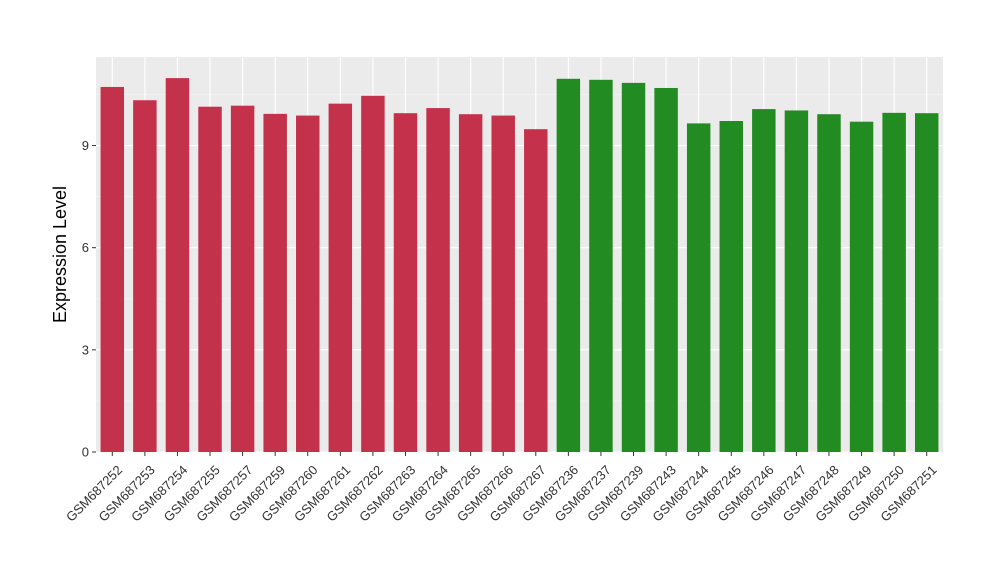  I want to click on bar-GSM687254, so click(177, 265).